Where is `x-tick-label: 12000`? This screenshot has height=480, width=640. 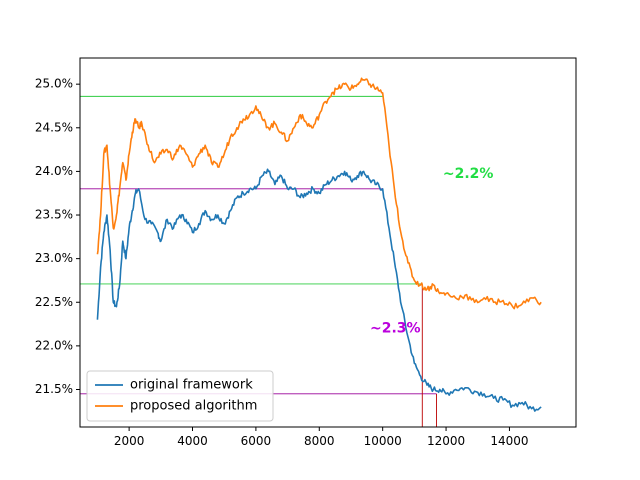
x-tick-label: 12000 is located at coordinates (446, 441).